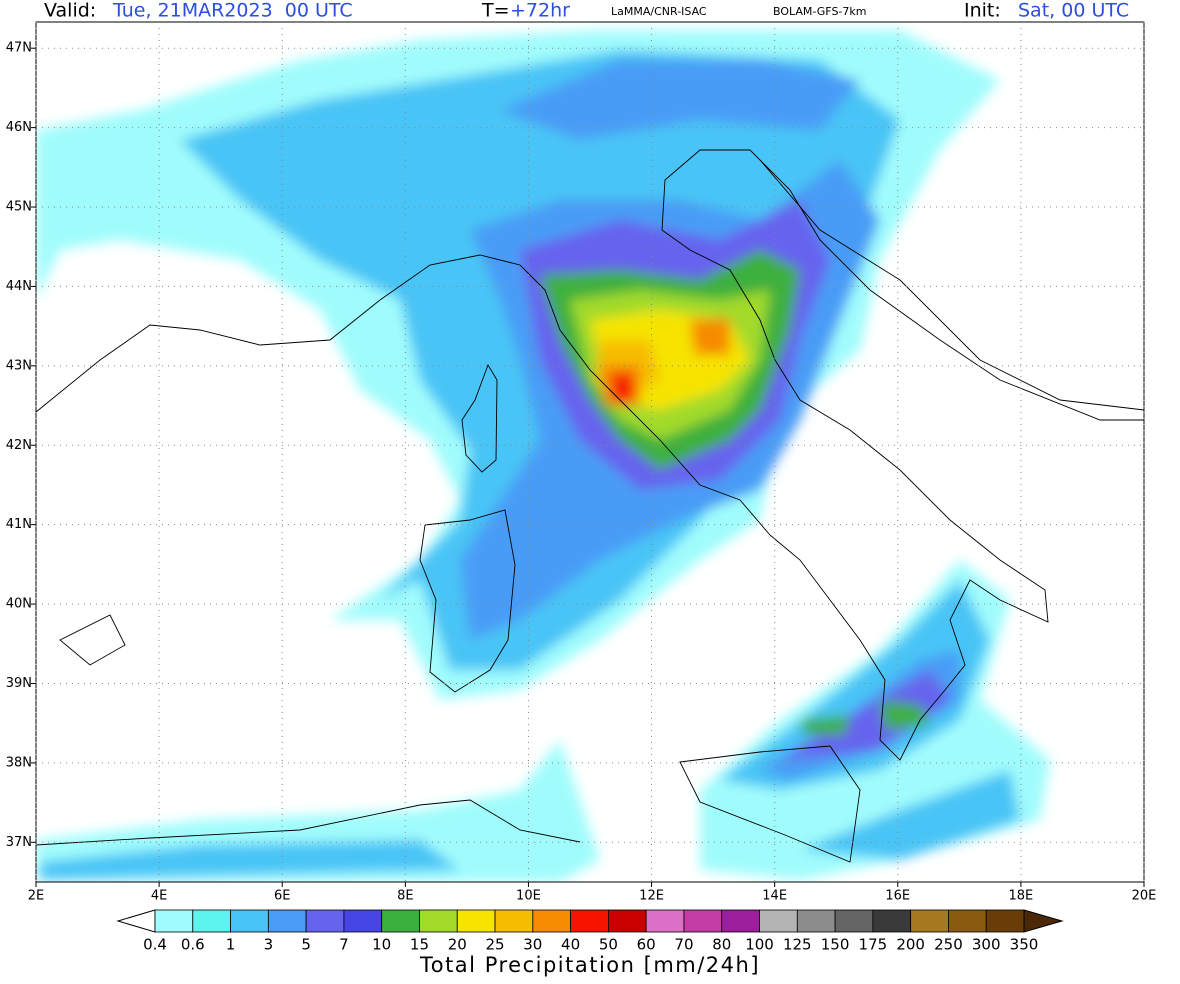 The width and height of the screenshot is (1180, 984). What do you see at coordinates (683, 945) in the screenshot?
I see `colorbar-label: 70` at bounding box center [683, 945].